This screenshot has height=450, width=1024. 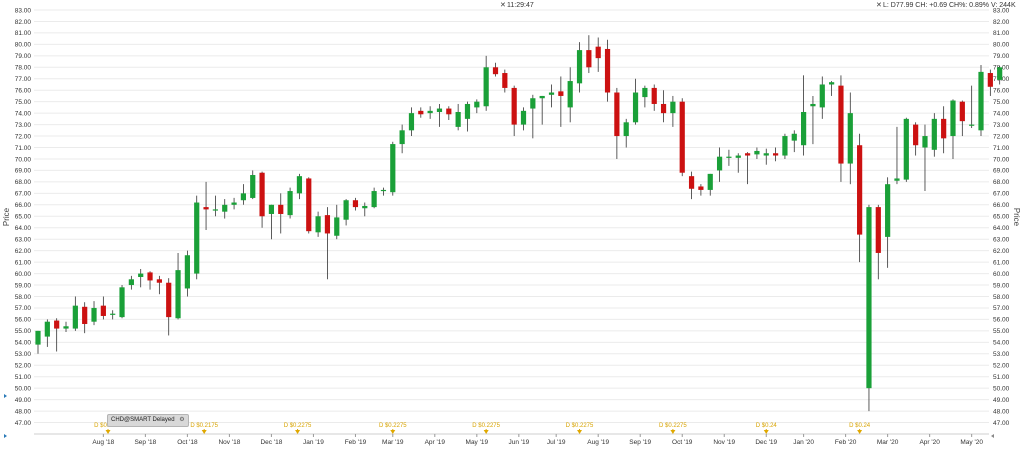 I want to click on symbol-badge: CHD@SMART Delayed ⚙, so click(x=148, y=420).